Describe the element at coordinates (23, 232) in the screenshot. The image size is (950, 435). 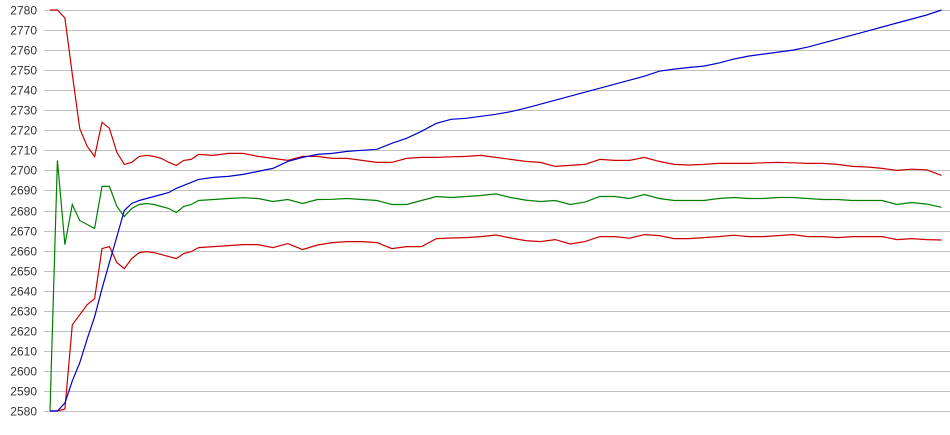
I see `y-tick-label: 2670` at that location.